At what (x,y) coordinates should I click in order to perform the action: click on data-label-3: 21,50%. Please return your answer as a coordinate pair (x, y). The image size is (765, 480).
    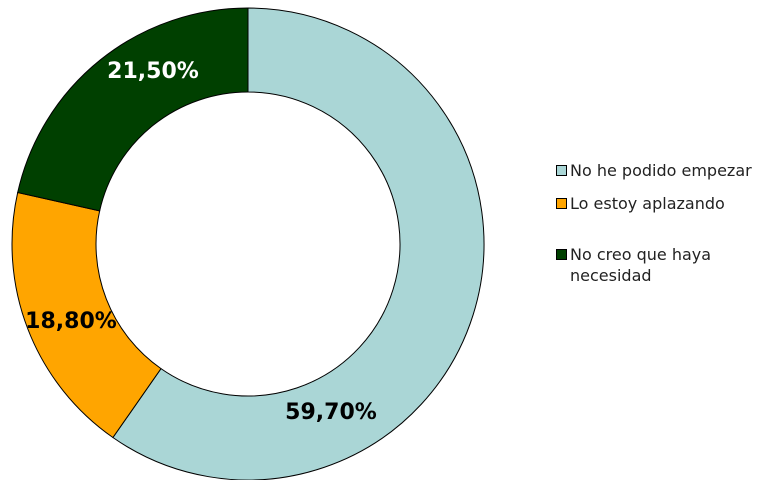
    Looking at the image, I should click on (153, 71).